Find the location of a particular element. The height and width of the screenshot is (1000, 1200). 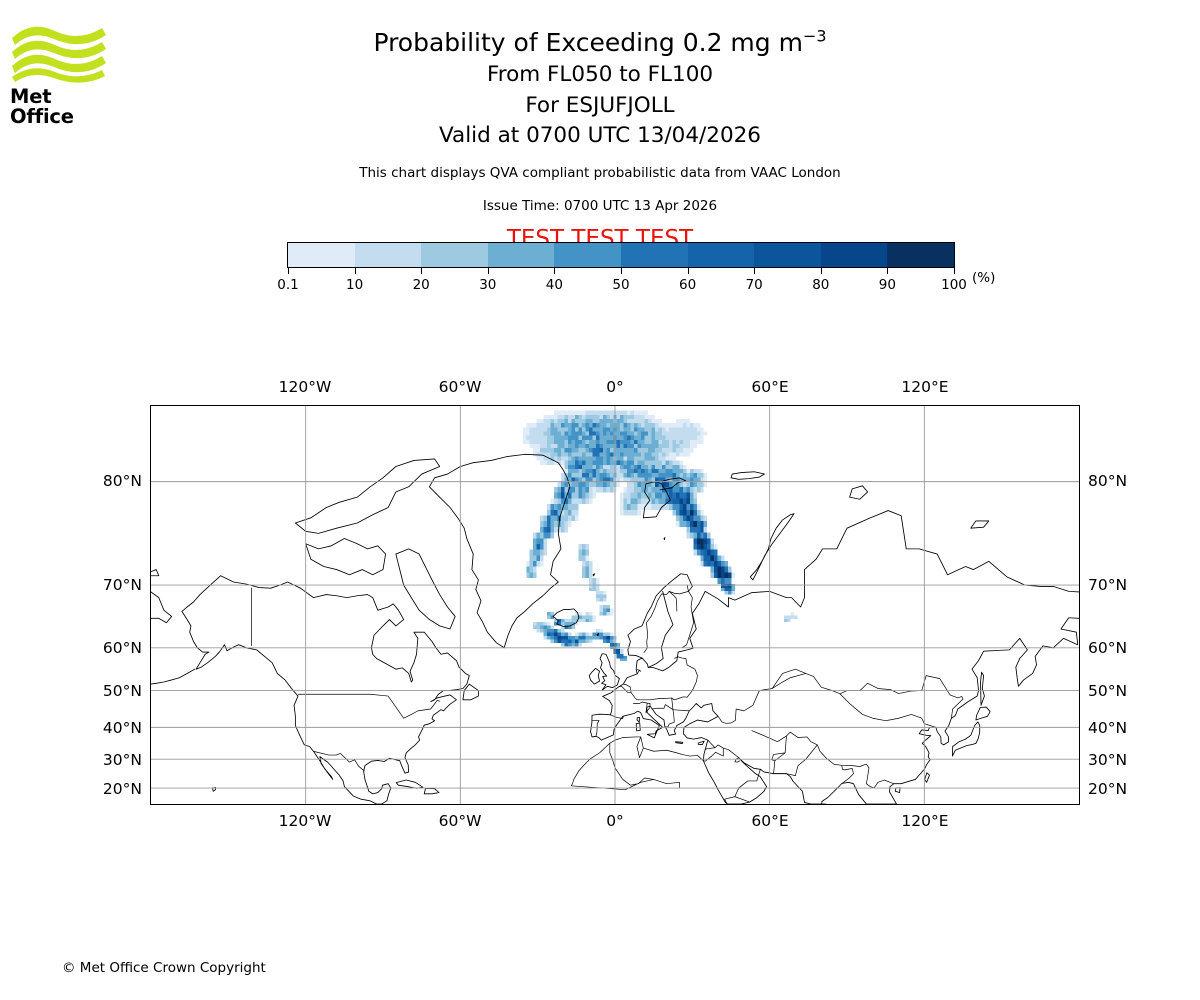

met-office-logo: Met Office is located at coordinates (65, 74).